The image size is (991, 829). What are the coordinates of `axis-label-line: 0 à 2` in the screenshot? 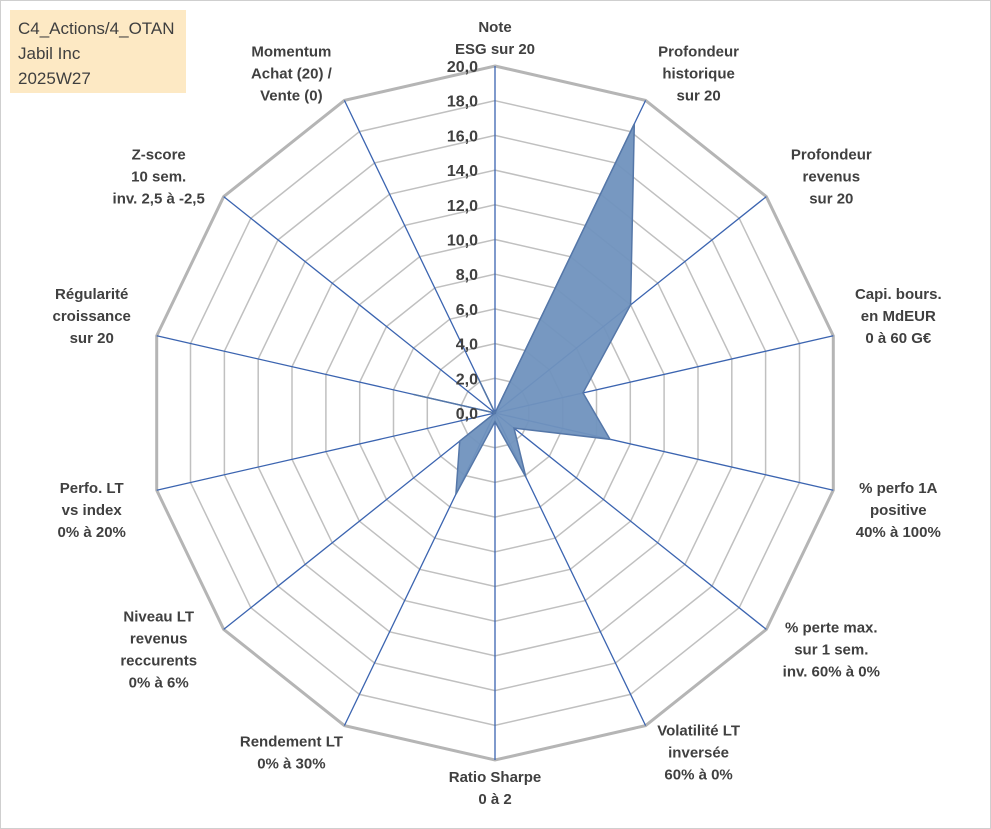 It's located at (494, 799).